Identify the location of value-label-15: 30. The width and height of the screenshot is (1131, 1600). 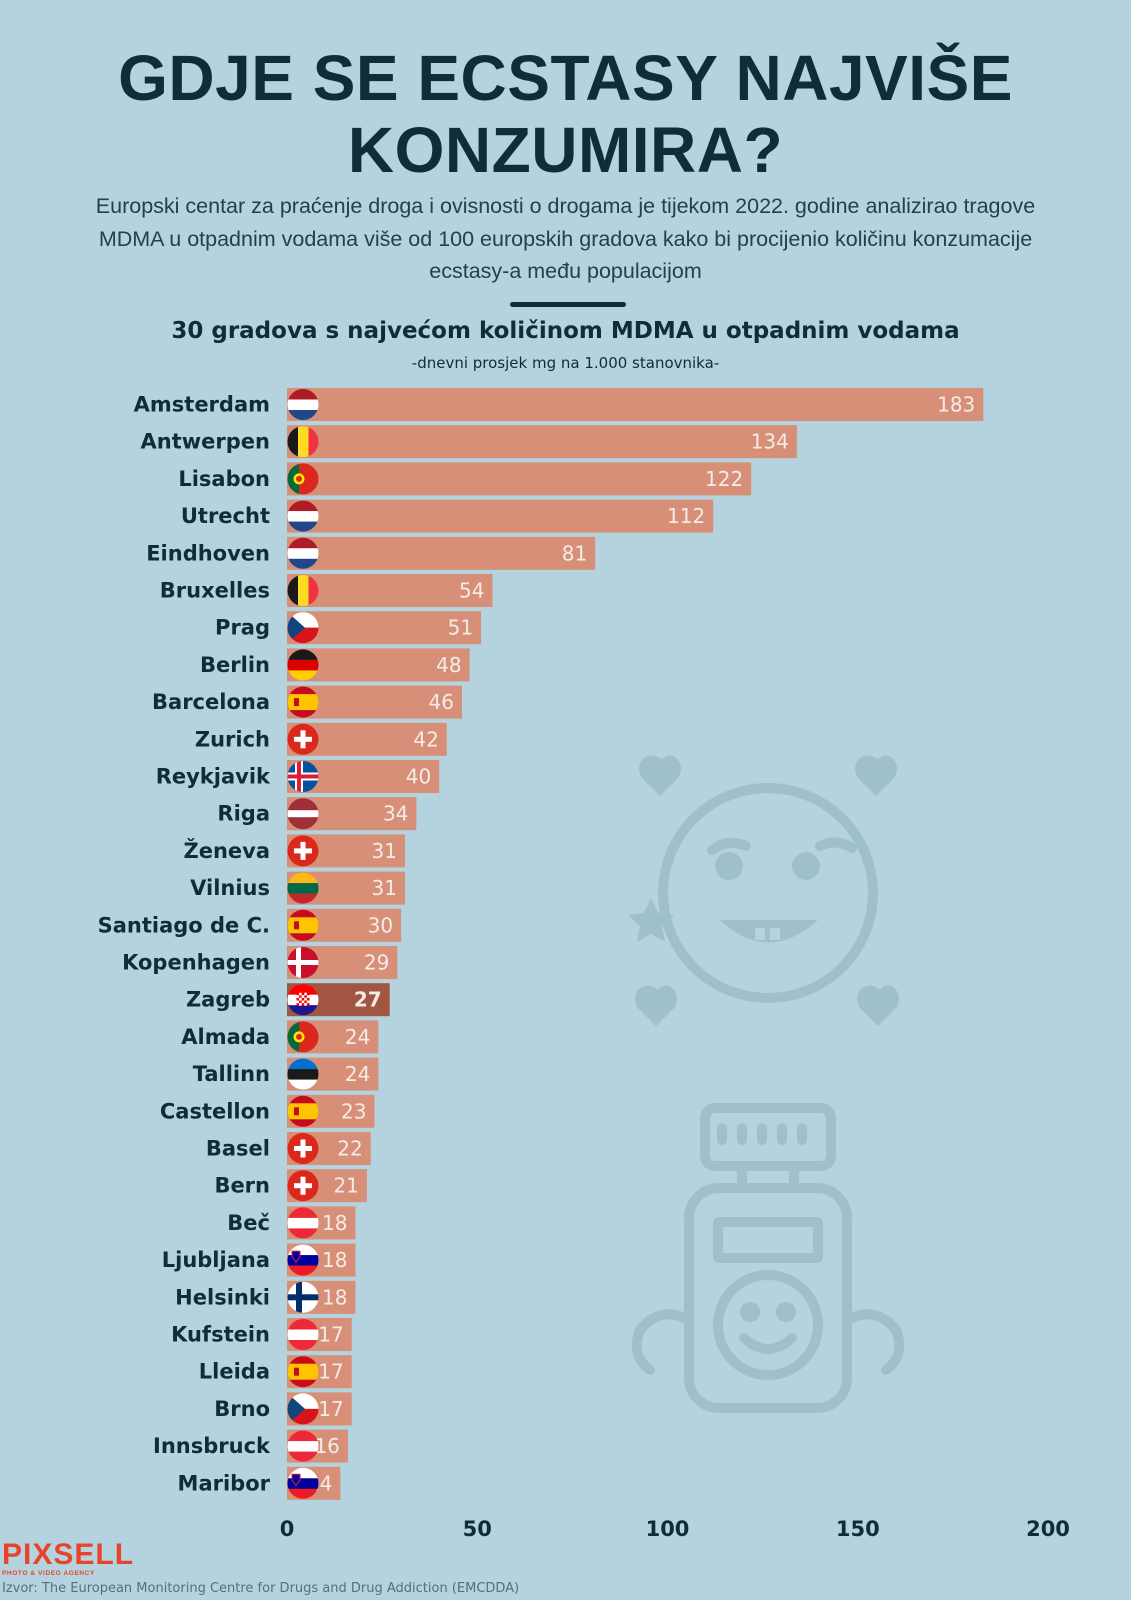
(380, 925).